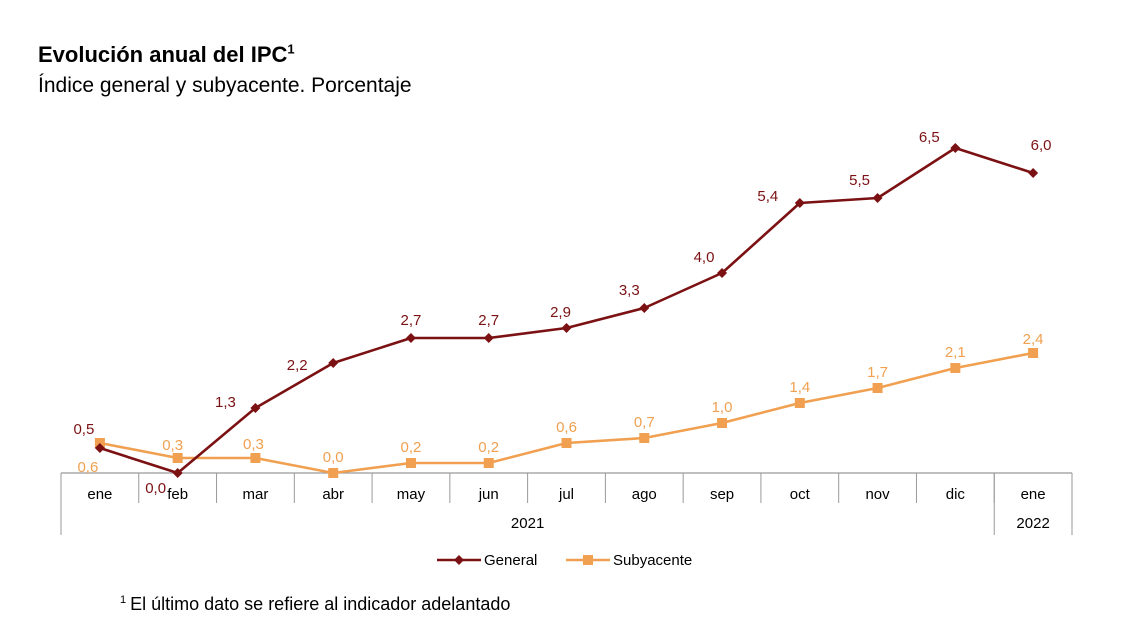  What do you see at coordinates (767, 196) in the screenshot?
I see `data-label-general: 5,4` at bounding box center [767, 196].